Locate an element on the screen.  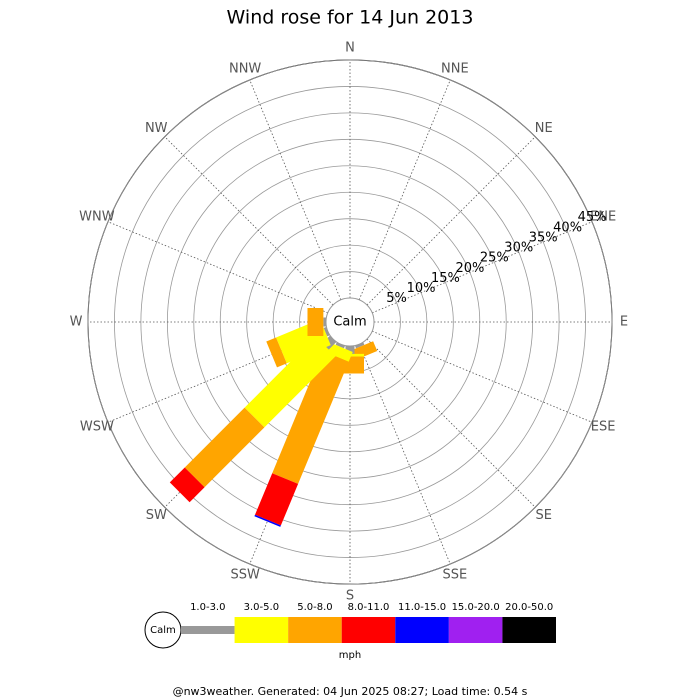
direction-label: WSW is located at coordinates (97, 426).